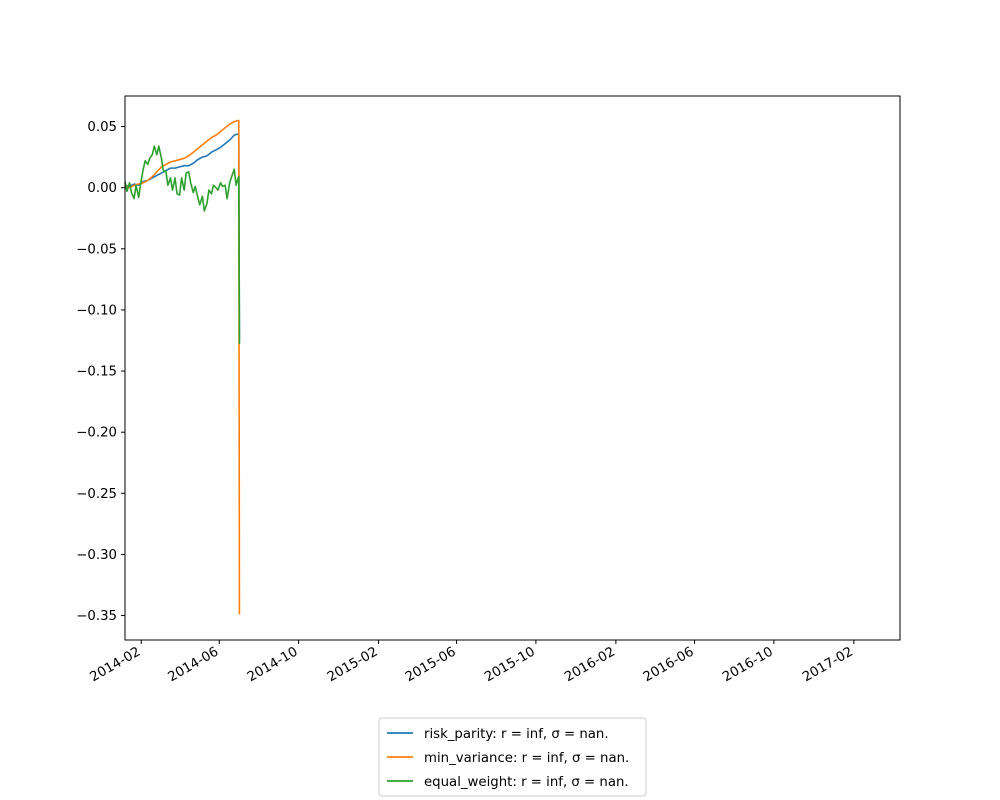 This screenshot has height=800, width=1000. I want to click on legend-box, so click(512, 757).